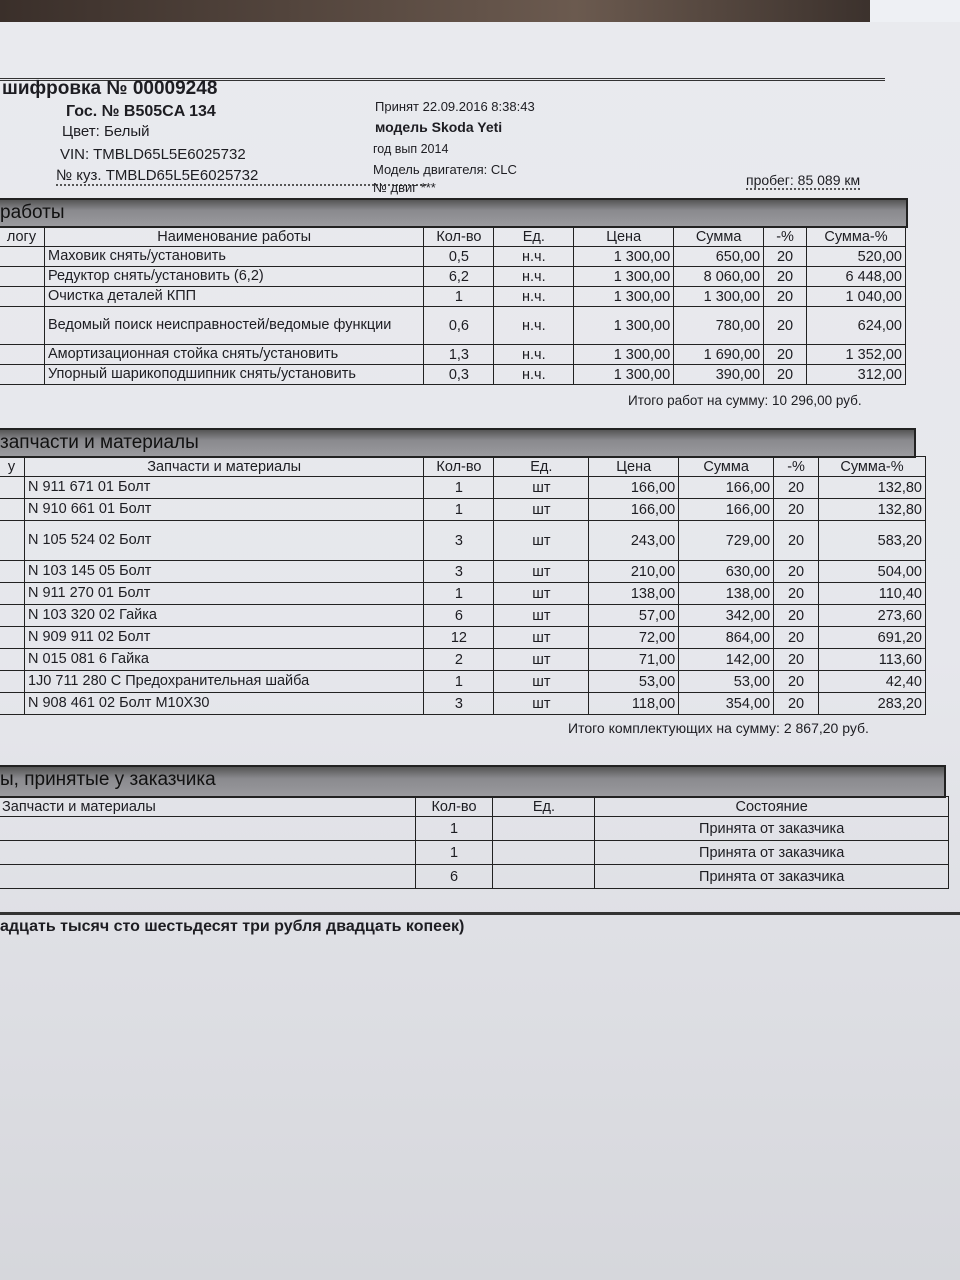  What do you see at coordinates (459, 354) in the screenshot?
I see `table-cell: 1,3` at bounding box center [459, 354].